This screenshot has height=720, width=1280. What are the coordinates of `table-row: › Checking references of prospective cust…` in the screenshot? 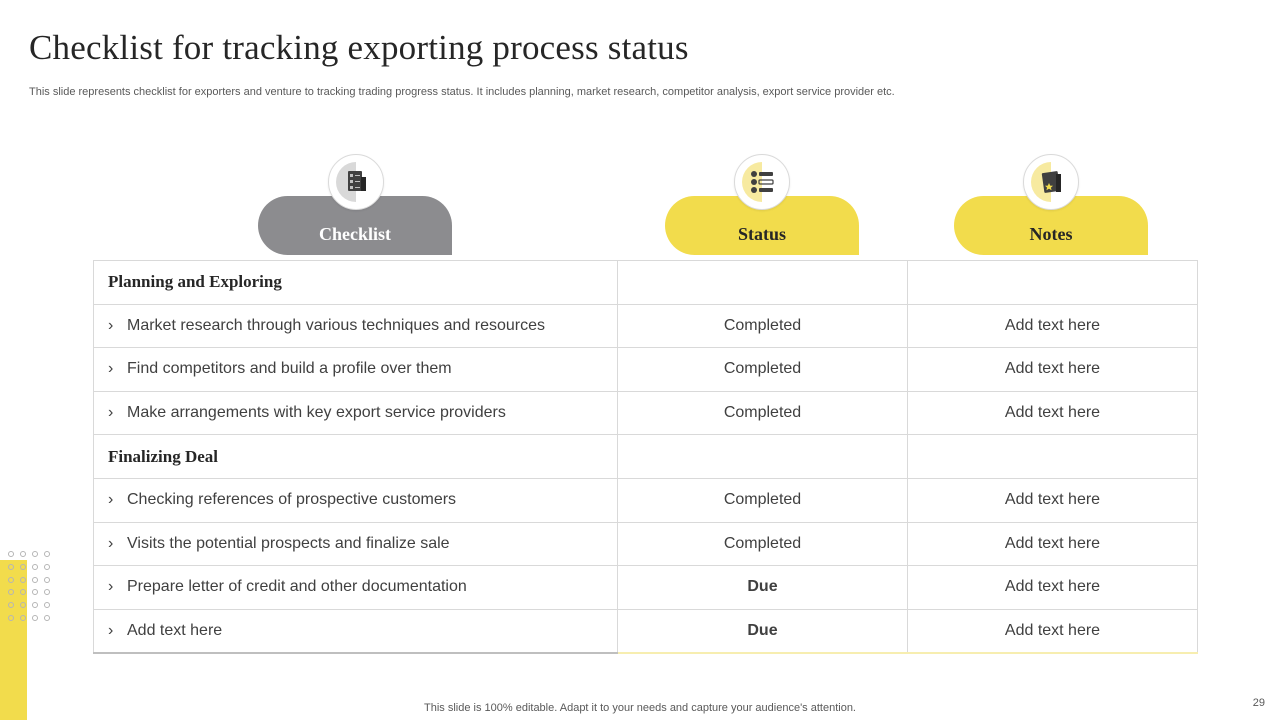 It's located at (645, 500).